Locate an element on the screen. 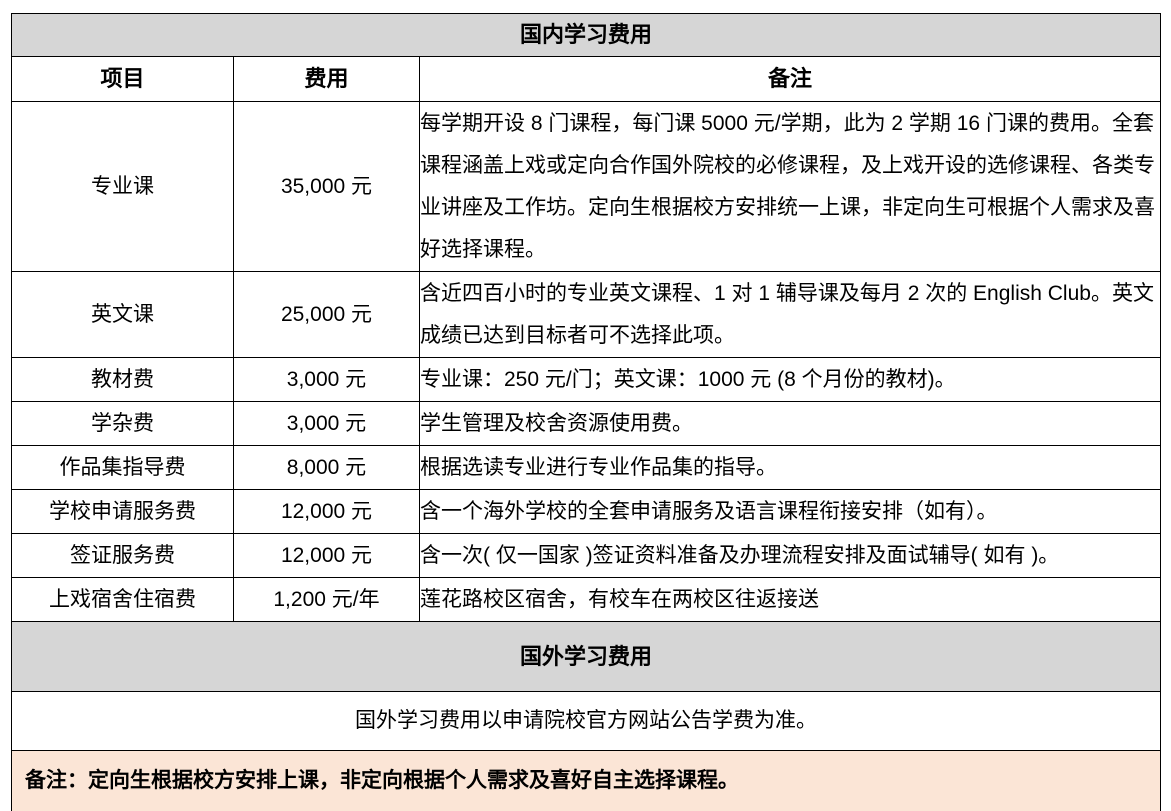 The height and width of the screenshot is (811, 1171). footer-note-text: 备注：定向生根据校方安排上课，非定向根据个人需求及喜好自主选择课程。 is located at coordinates (586, 780).